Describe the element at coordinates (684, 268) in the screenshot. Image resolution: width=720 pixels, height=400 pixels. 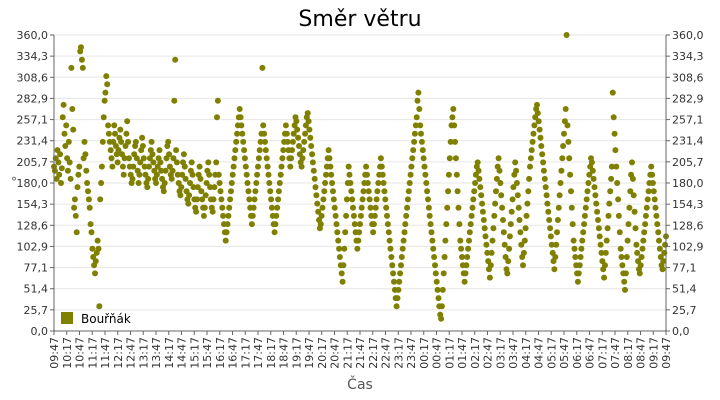
I see `y-tick-label: 77,1` at that location.